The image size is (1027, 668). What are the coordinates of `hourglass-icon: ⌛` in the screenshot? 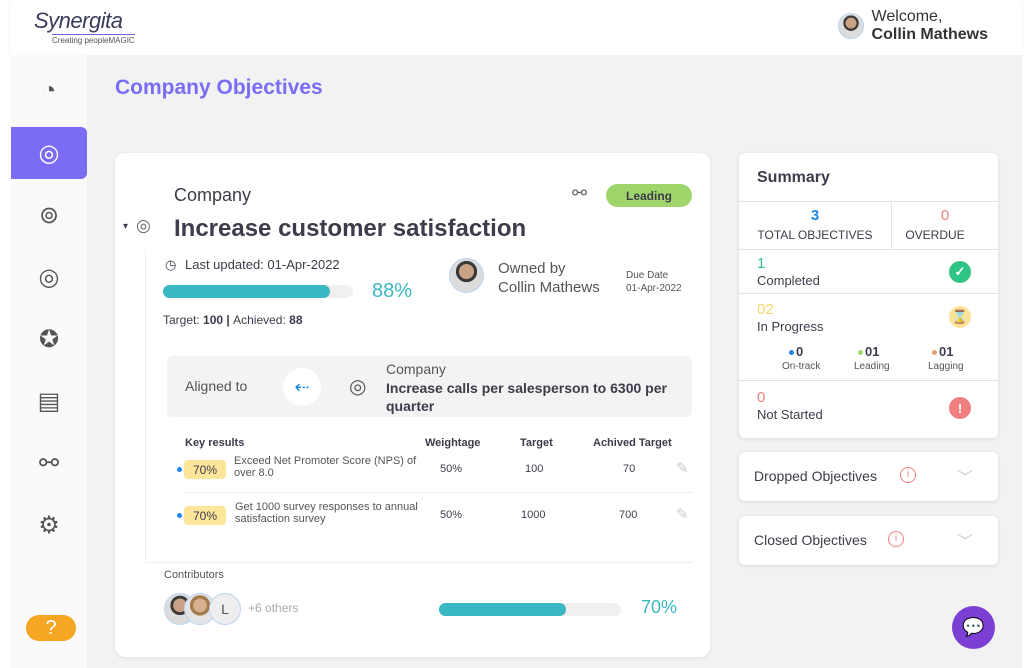 It's located at (960, 317).